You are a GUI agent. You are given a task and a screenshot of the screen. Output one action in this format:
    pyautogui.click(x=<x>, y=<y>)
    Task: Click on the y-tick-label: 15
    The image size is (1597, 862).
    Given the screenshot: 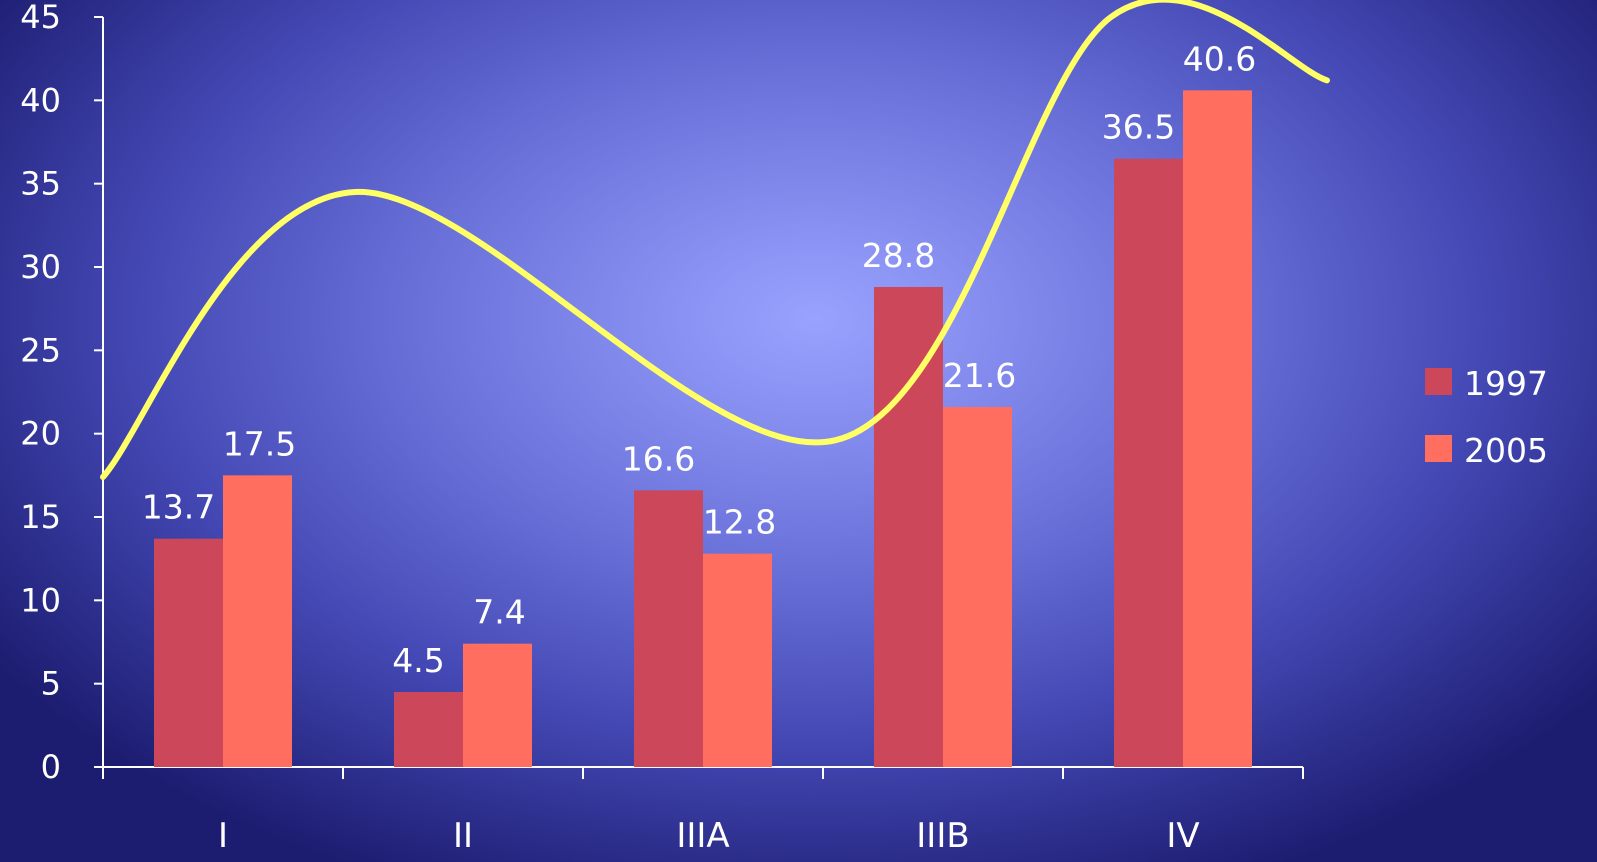 What is the action you would take?
    pyautogui.click(x=40, y=517)
    